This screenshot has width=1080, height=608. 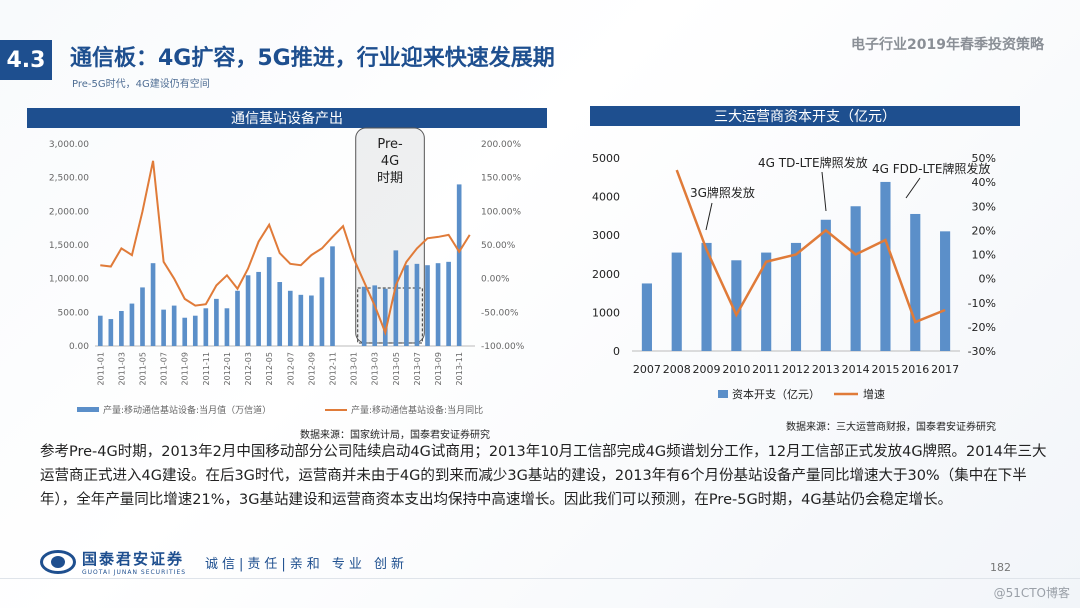 I want to click on right-y-tick-label: 200.00%, so click(x=501, y=145).